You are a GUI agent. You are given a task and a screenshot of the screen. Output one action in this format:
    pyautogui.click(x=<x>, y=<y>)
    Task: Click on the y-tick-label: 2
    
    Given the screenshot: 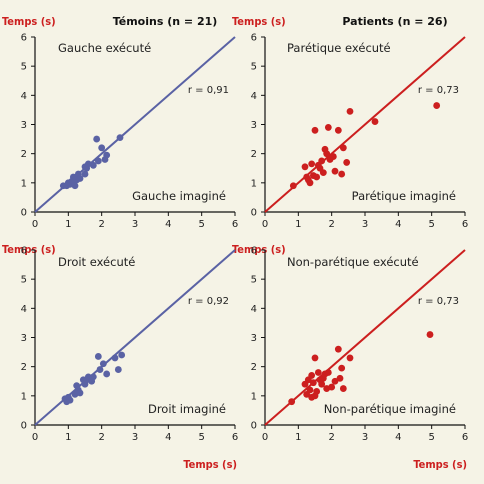 What is the action you would take?
    pyautogui.click(x=24, y=367)
    